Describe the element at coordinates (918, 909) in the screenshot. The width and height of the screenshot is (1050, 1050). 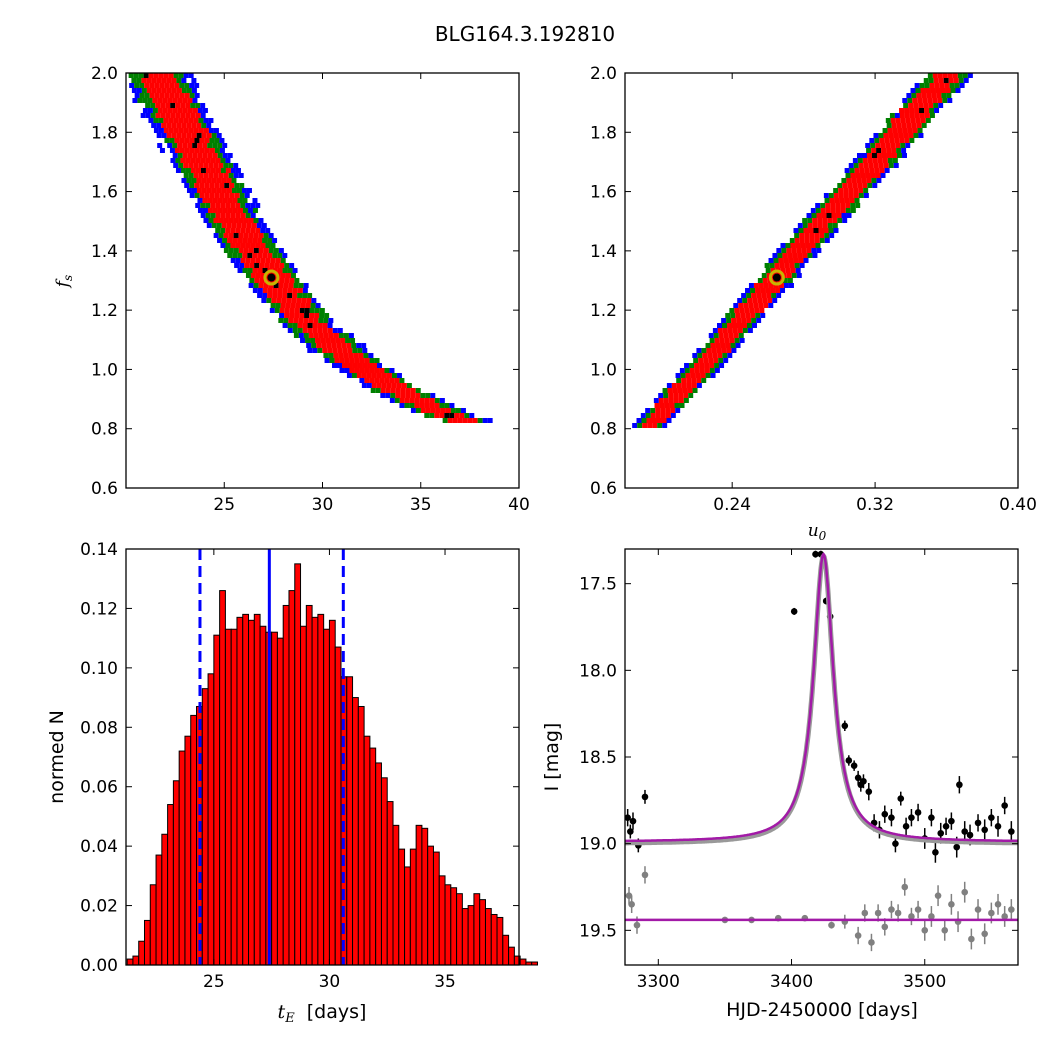
I see `reference-point` at that location.